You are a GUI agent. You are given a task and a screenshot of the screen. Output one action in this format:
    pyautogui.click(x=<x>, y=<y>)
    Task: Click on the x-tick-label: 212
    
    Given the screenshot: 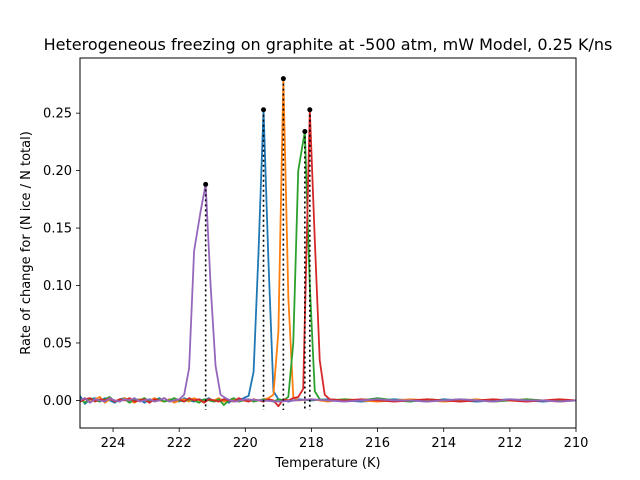 What is the action you would take?
    pyautogui.click(x=509, y=443)
    